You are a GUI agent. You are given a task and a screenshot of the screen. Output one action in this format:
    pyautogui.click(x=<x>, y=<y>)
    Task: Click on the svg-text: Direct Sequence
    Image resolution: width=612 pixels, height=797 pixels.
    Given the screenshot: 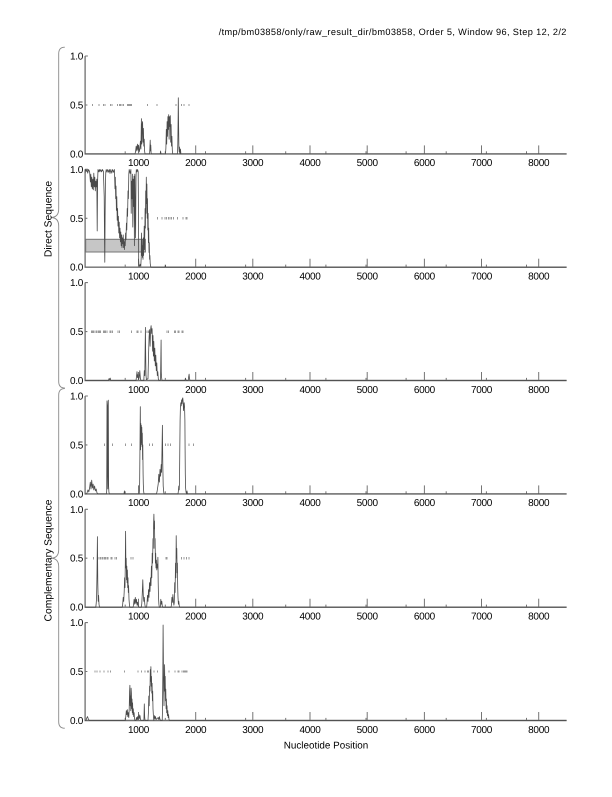 What is the action you would take?
    pyautogui.click(x=48, y=219)
    